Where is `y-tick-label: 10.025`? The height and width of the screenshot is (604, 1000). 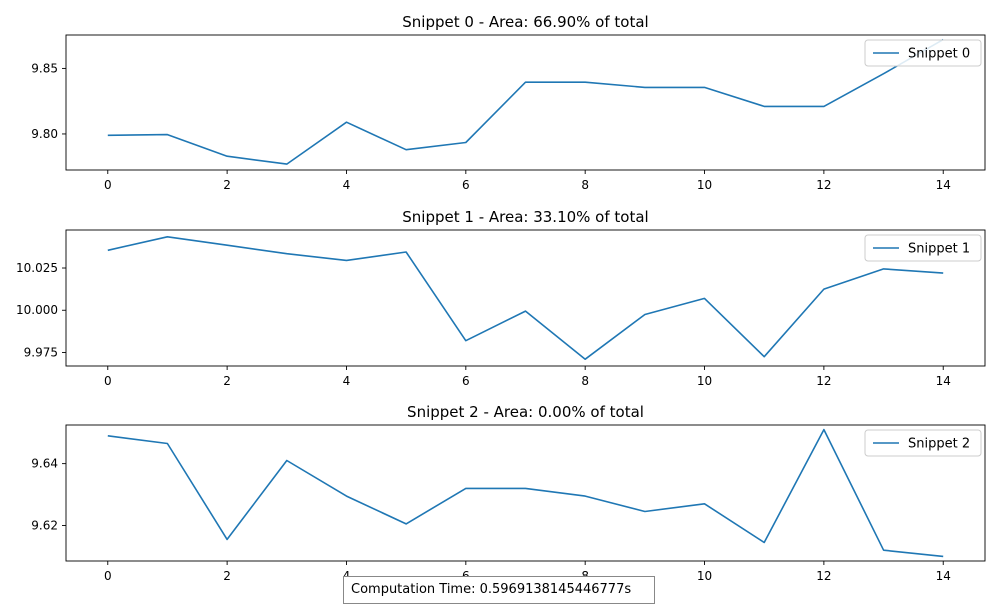 y-tick-label: 10.025 is located at coordinates (37, 268).